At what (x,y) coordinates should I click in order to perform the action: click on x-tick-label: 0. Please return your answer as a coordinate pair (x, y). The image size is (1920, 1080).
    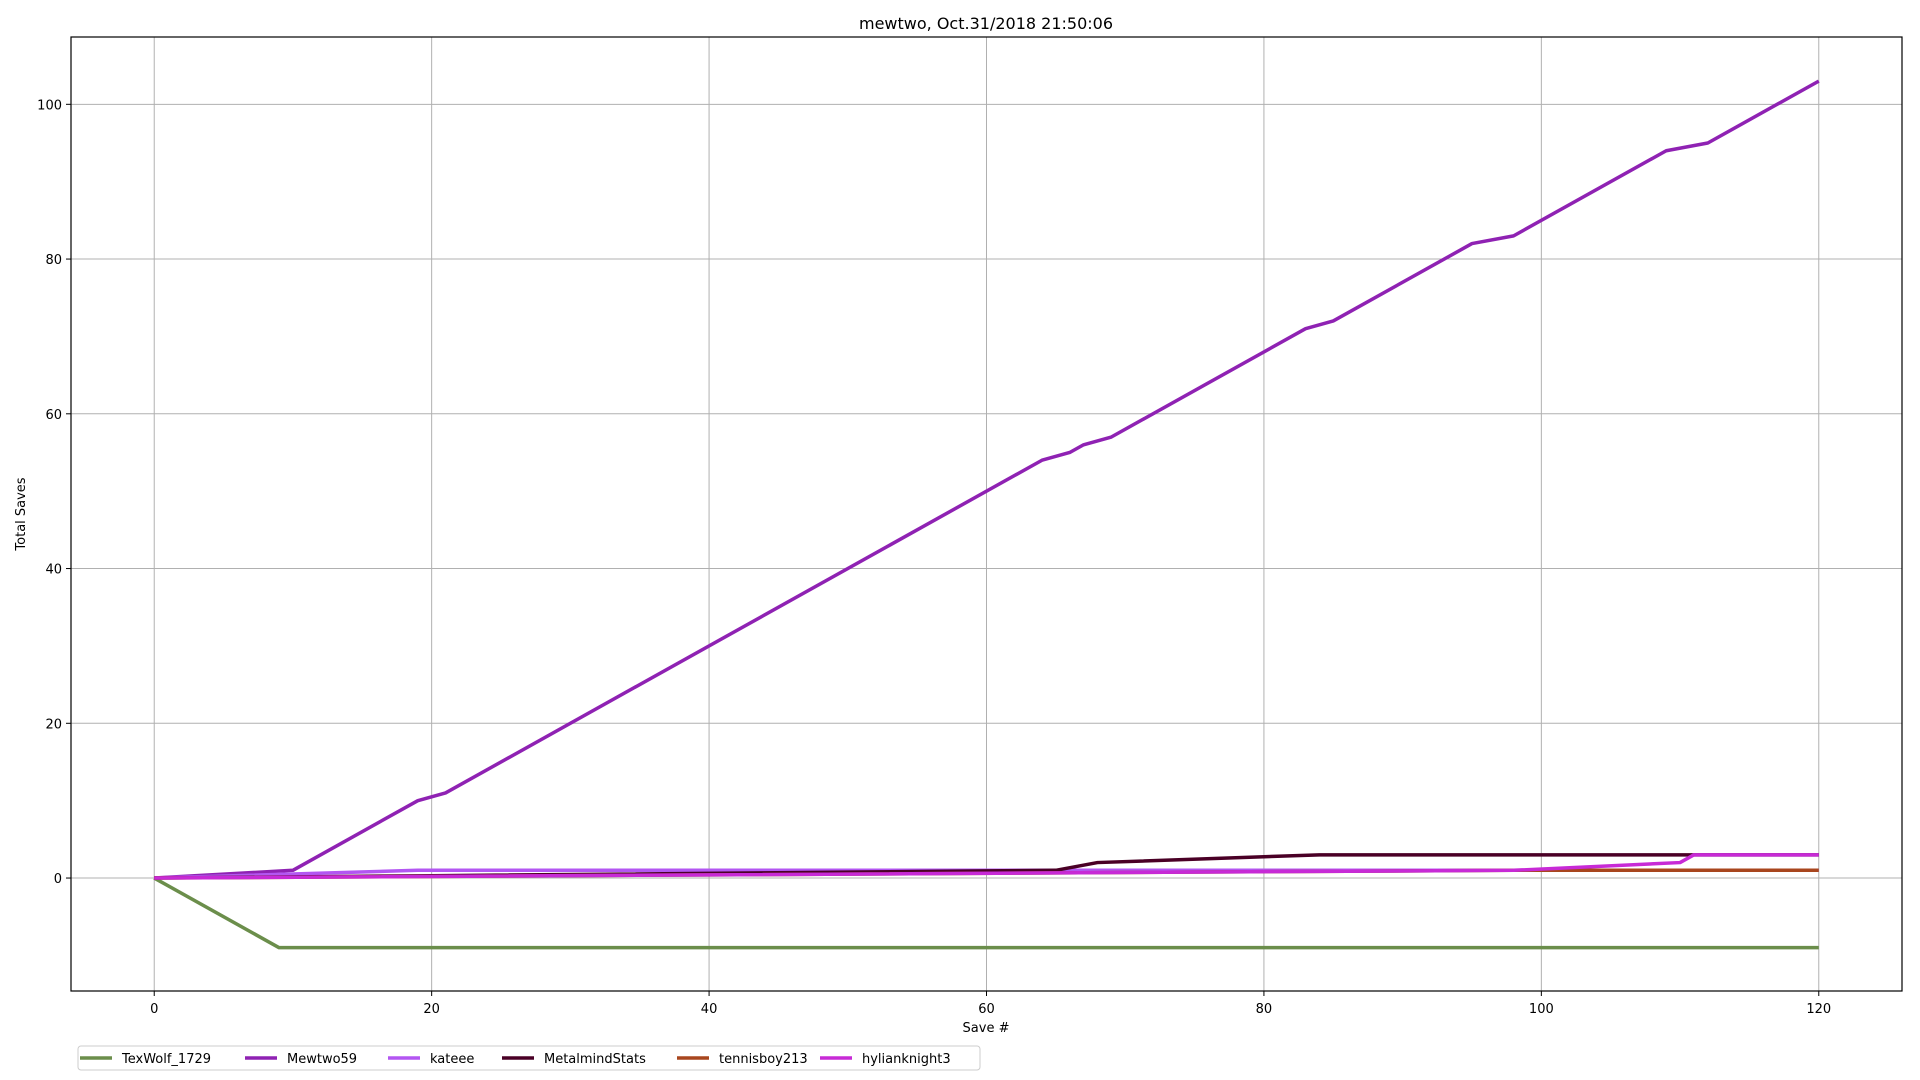
    Looking at the image, I should click on (154, 1009).